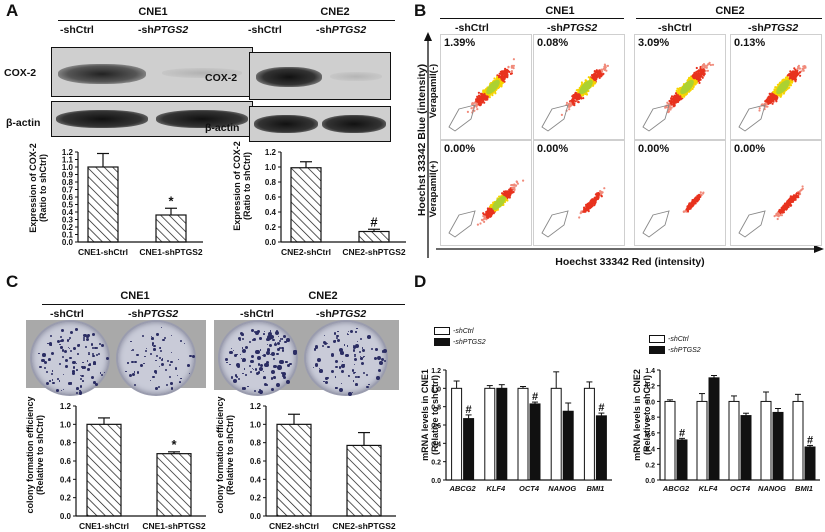 Image resolution: width=825 pixels, height=532 pixels. Describe the element at coordinates (286, 124) in the screenshot. I see `band-cne2-actin-shctrl` at that location.